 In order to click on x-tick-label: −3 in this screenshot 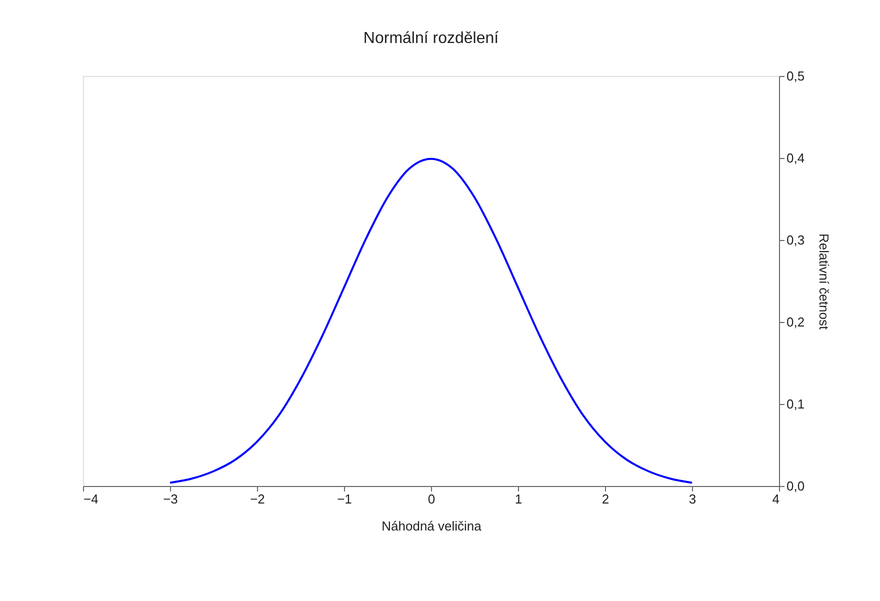, I will do `click(170, 499)`.